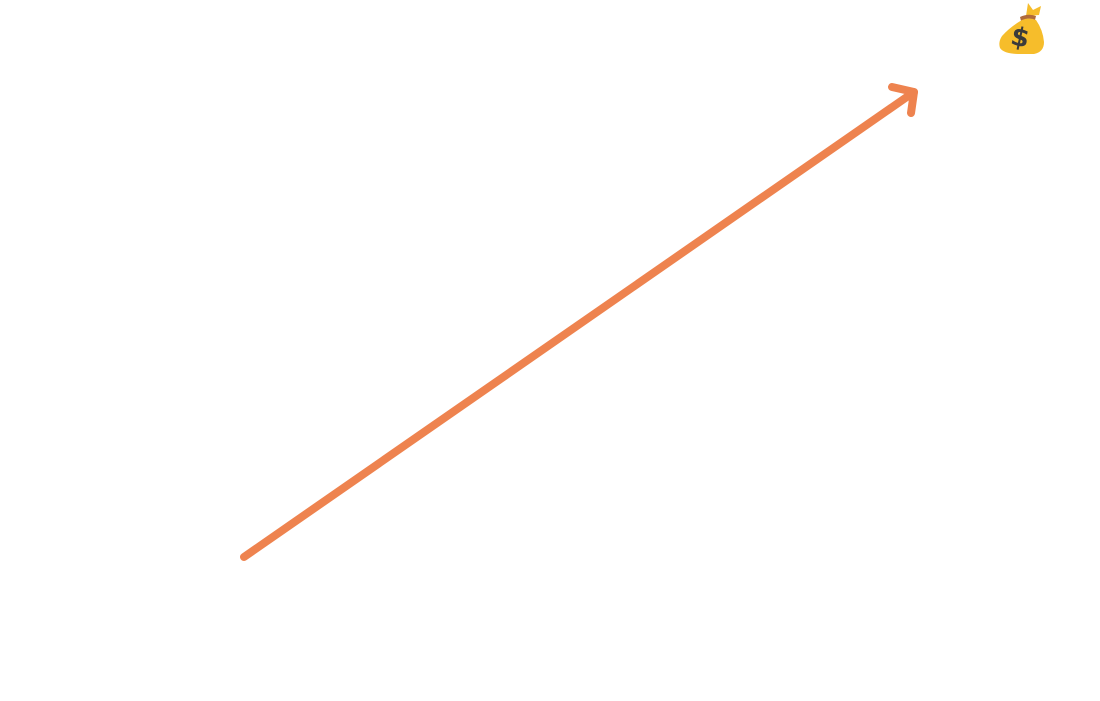 This screenshot has height=701, width=1100. Describe the element at coordinates (903, 100) in the screenshot. I see `arrow-head` at that location.